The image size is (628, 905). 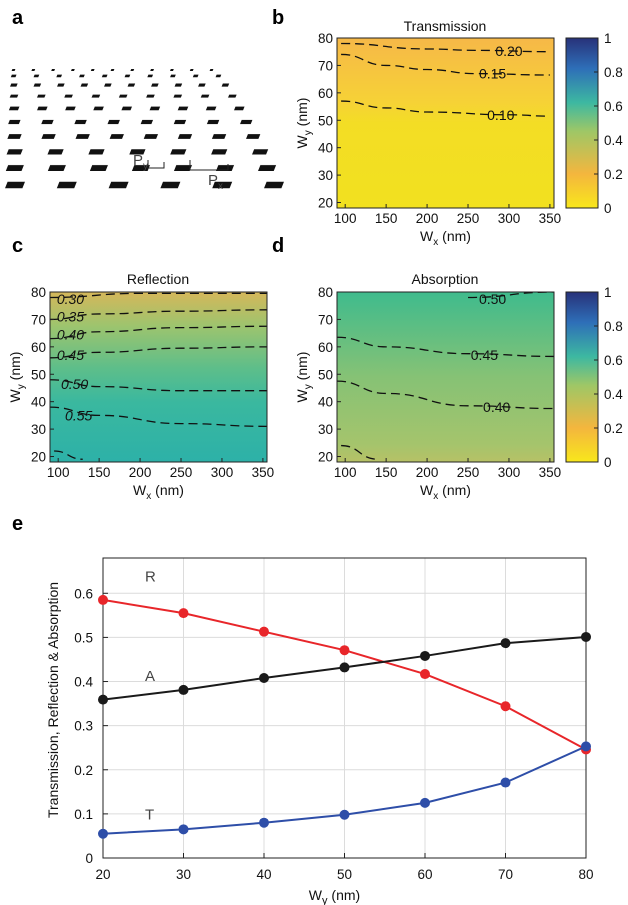 What do you see at coordinates (150, 577) in the screenshot?
I see `series-label: R` at bounding box center [150, 577].